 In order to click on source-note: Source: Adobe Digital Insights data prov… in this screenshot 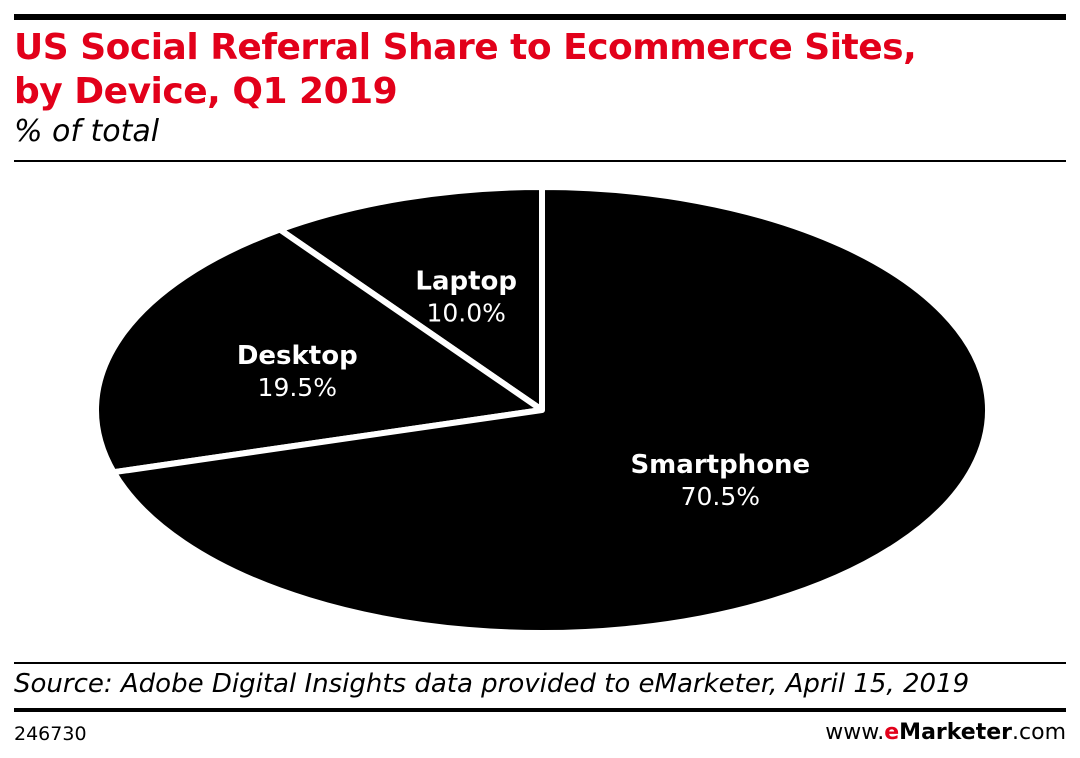, I will do `click(492, 684)`.